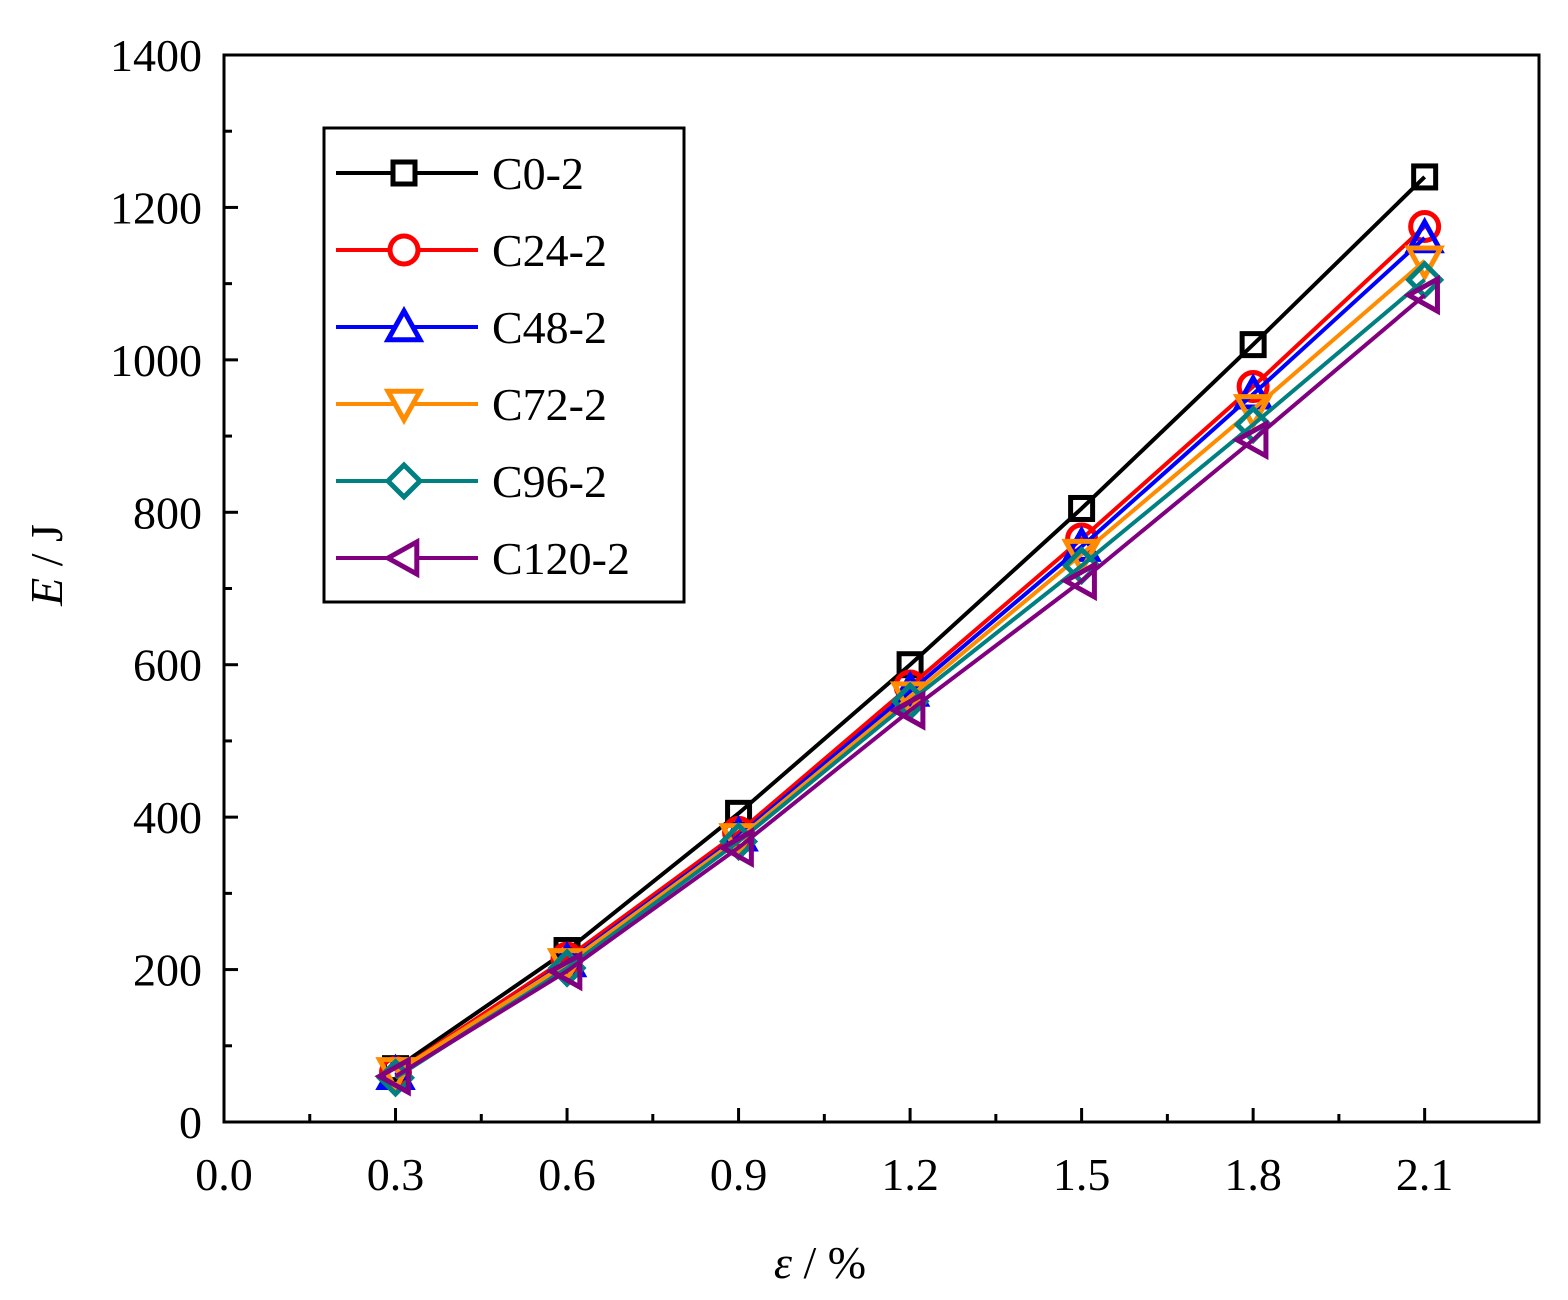 This screenshot has width=1568, height=1300. I want to click on legend-label: C72-2, so click(549, 404).